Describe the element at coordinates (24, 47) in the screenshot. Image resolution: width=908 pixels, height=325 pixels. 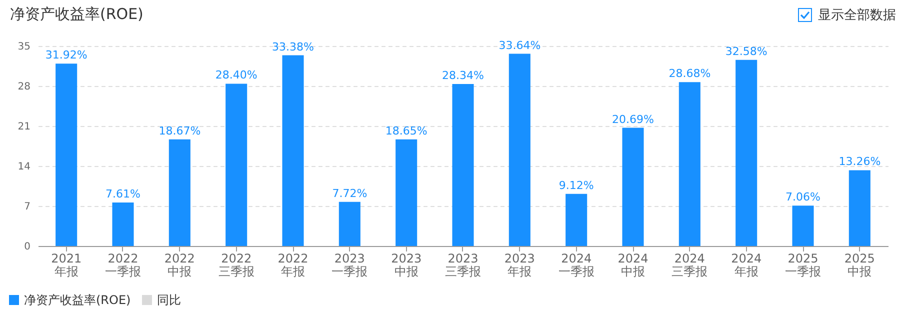
I see `y-tick-label: 35` at that location.